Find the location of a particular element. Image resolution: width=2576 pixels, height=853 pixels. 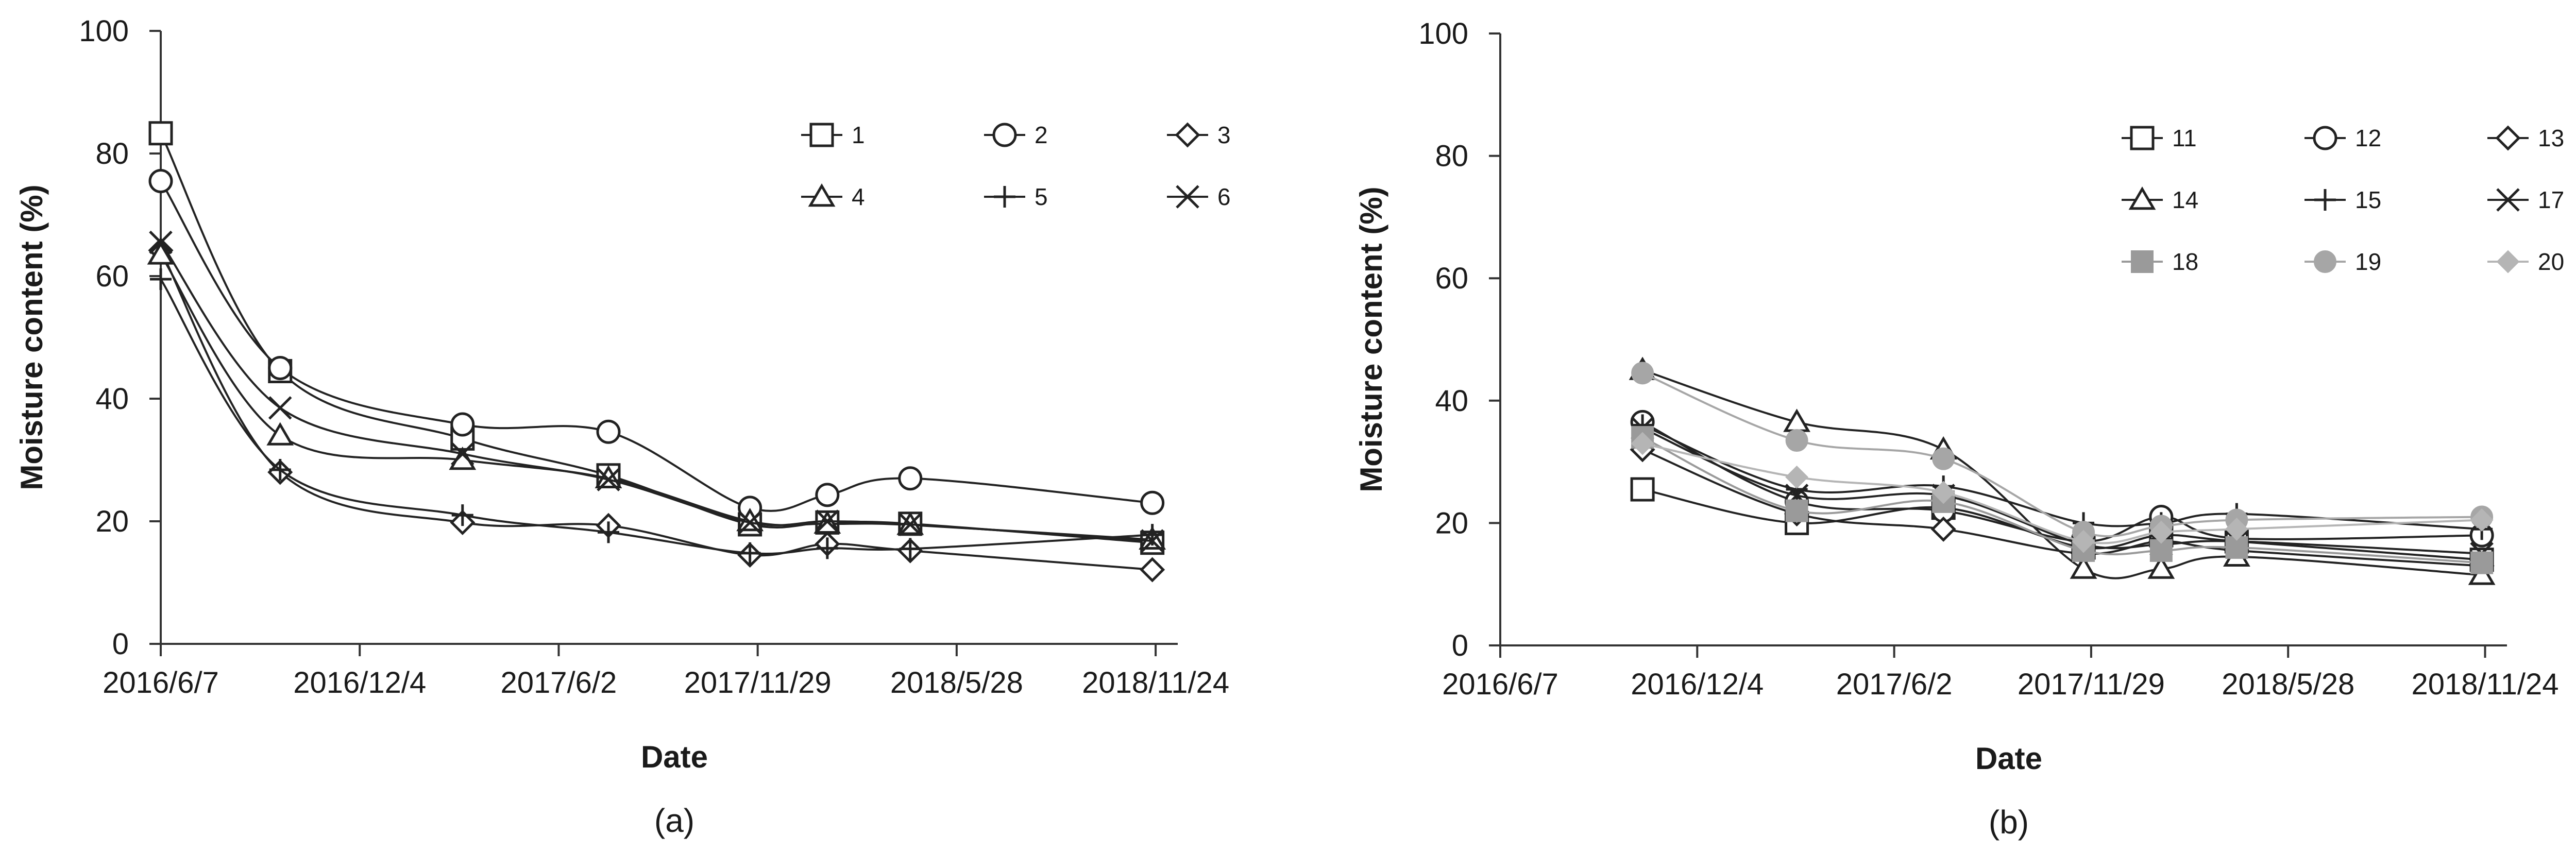

legend: 1 2 3 4 5 6 is located at coordinates (1016, 166).